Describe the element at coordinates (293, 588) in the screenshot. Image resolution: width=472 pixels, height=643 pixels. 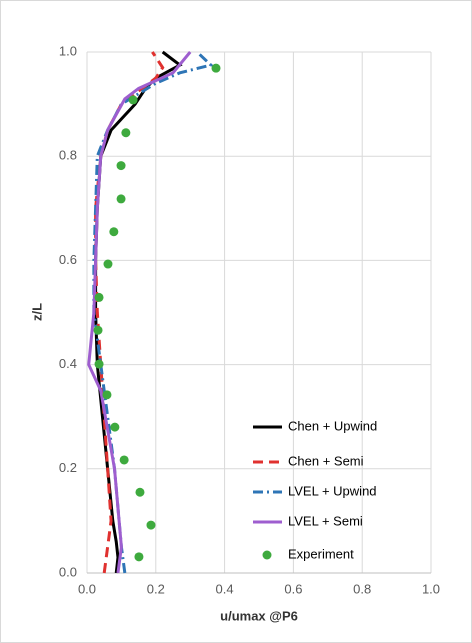
I see `x-tick-label: 0.6` at that location.